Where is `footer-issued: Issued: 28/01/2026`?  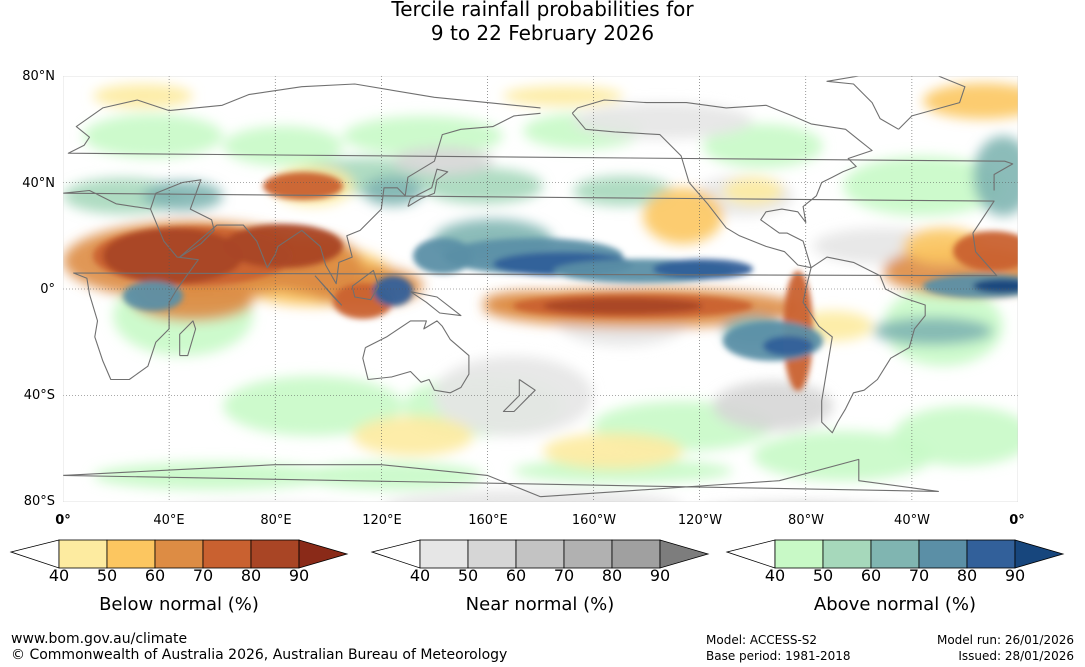 footer-issued: Issued: 28/01/2026 is located at coordinates (1016, 656).